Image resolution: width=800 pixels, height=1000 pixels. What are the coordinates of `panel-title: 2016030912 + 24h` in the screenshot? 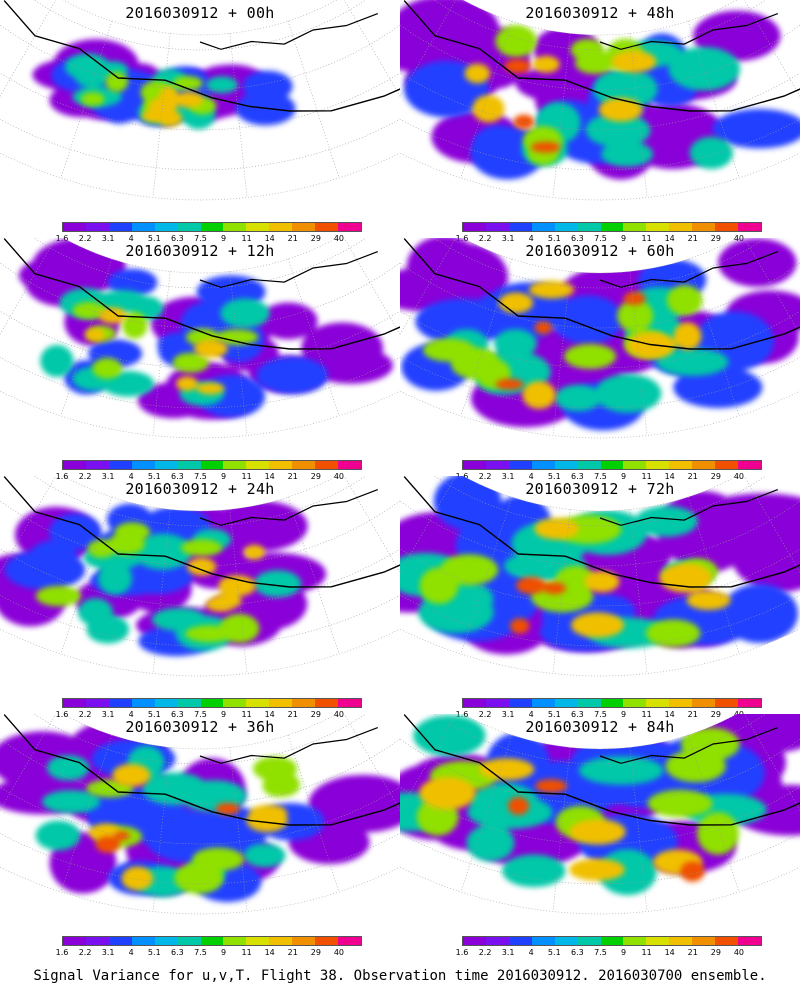 It's located at (200, 489).